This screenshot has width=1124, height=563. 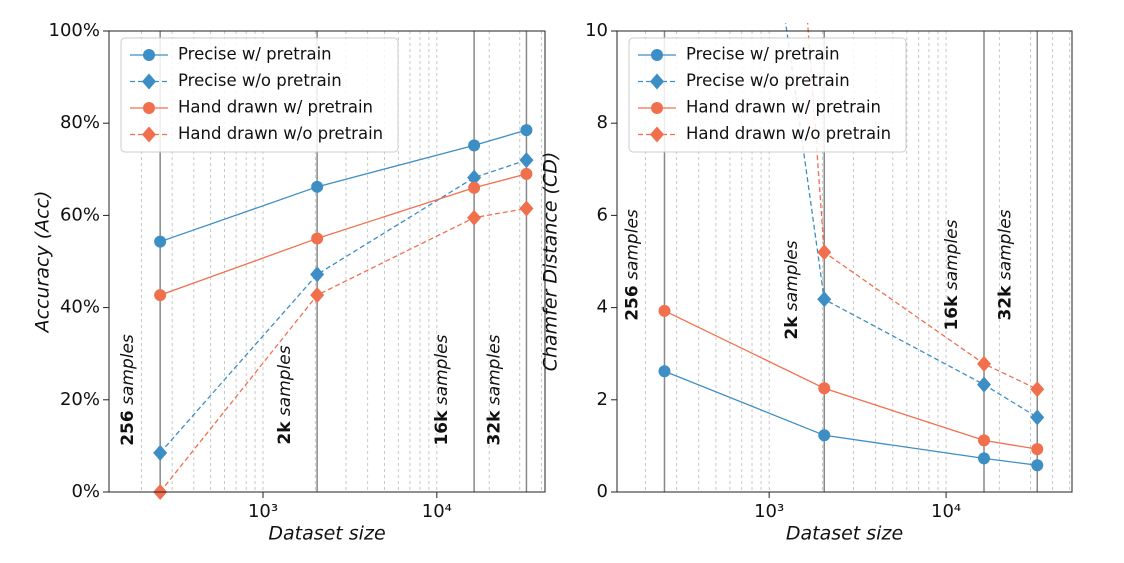 What do you see at coordinates (551, 262) in the screenshot?
I see `y-axis-label: Chamfer Distance (CD)` at bounding box center [551, 262].